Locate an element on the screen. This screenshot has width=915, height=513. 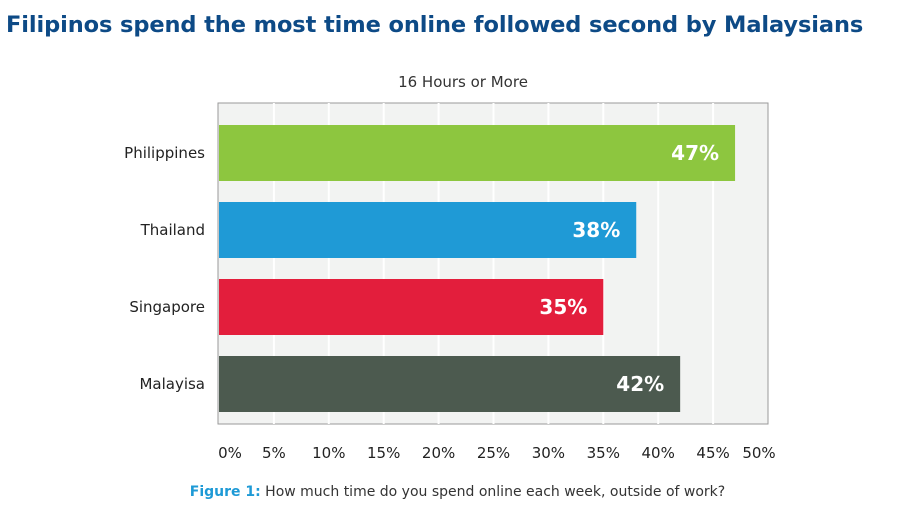
category-label: Singapore is located at coordinates (167, 307).